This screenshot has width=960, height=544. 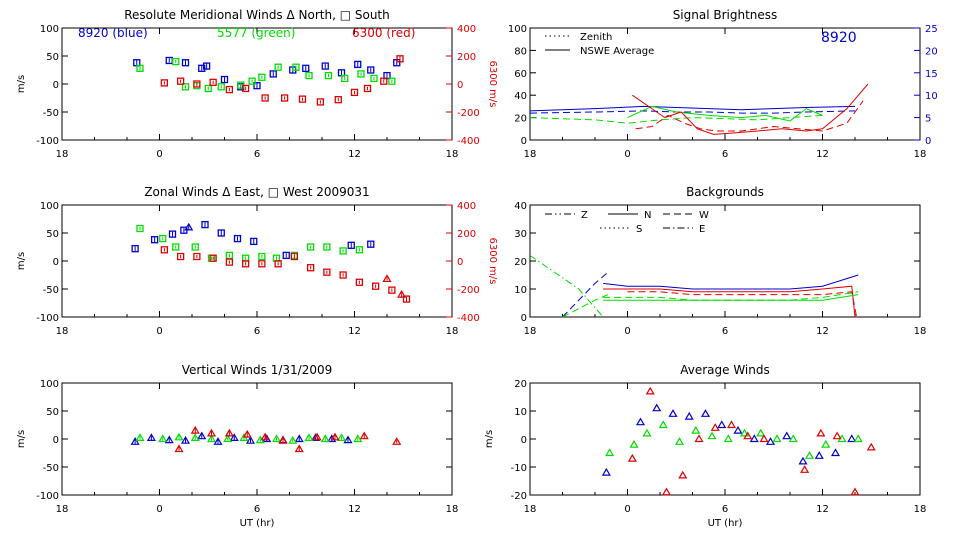 What do you see at coordinates (596, 37) in the screenshot?
I see `legend-label: Zenith` at bounding box center [596, 37].